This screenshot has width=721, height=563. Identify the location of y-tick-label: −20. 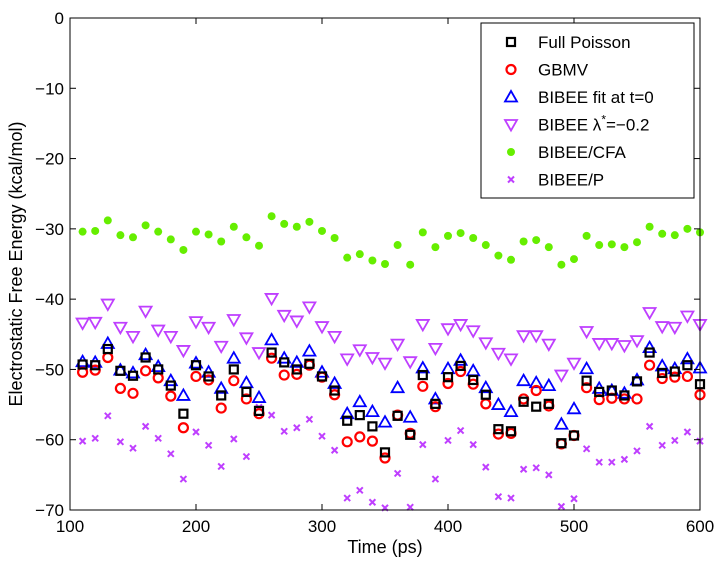
(49, 159).